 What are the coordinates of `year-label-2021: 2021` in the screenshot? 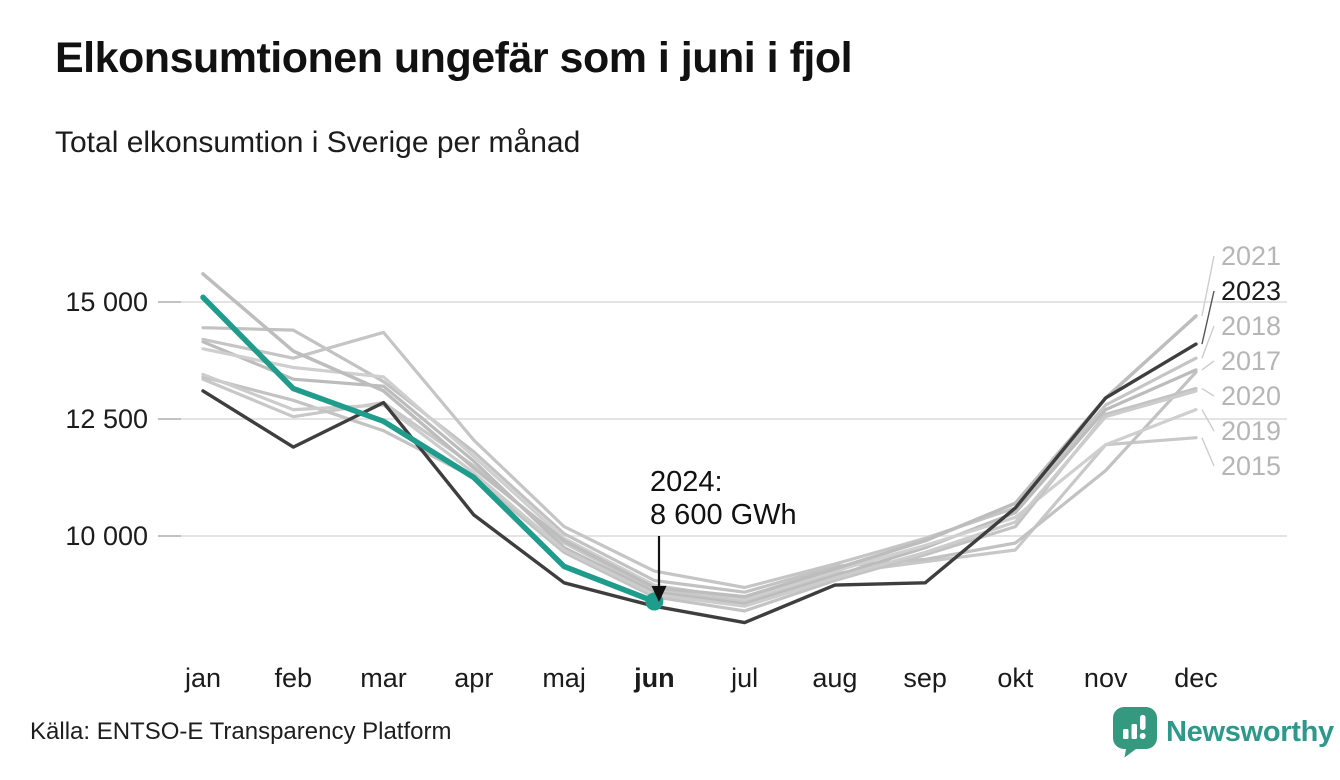 It's located at (1251, 256).